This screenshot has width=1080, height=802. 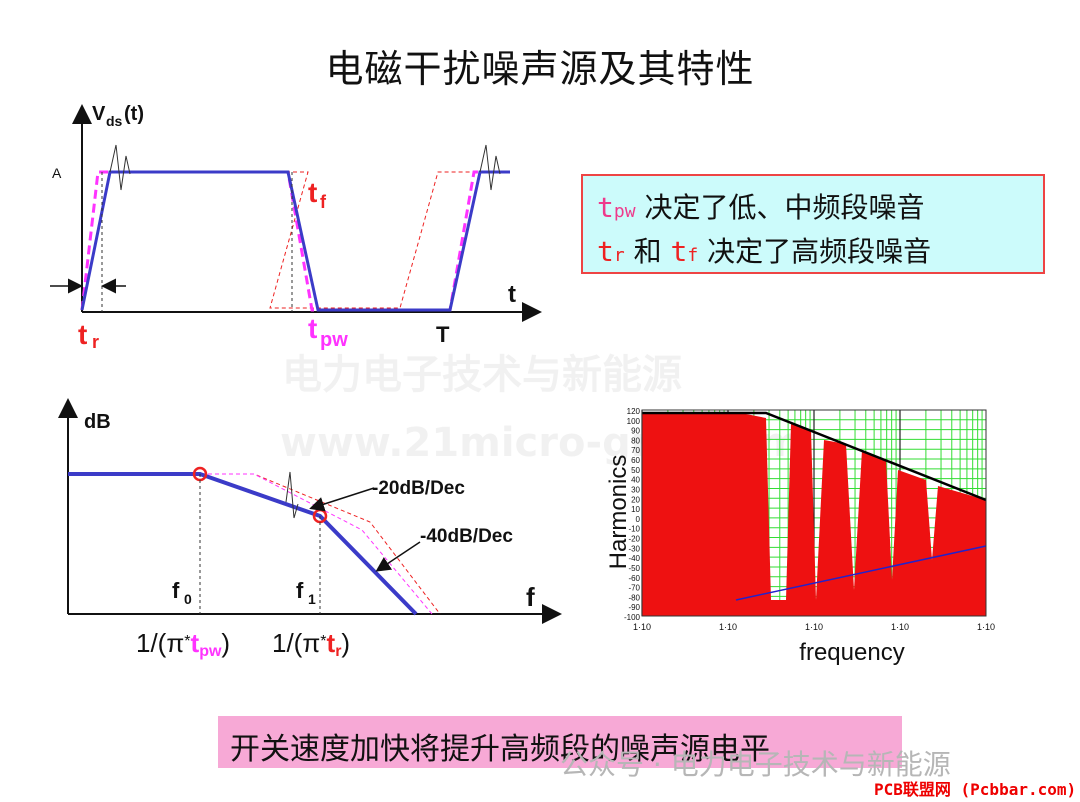 I want to click on freq-axis-label: f, so click(x=530, y=597).